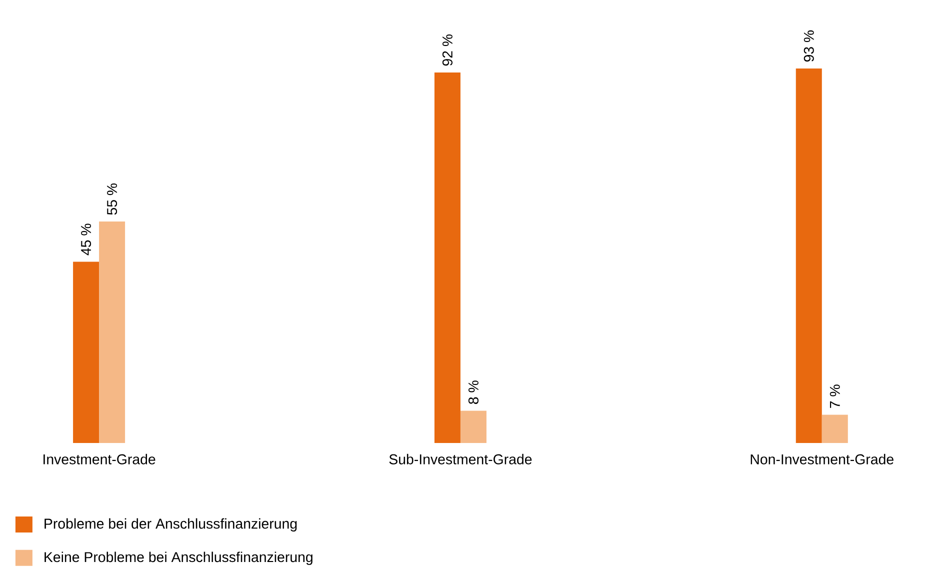 The height and width of the screenshot is (580, 952). I want to click on data-label: 45 %, so click(86, 240).